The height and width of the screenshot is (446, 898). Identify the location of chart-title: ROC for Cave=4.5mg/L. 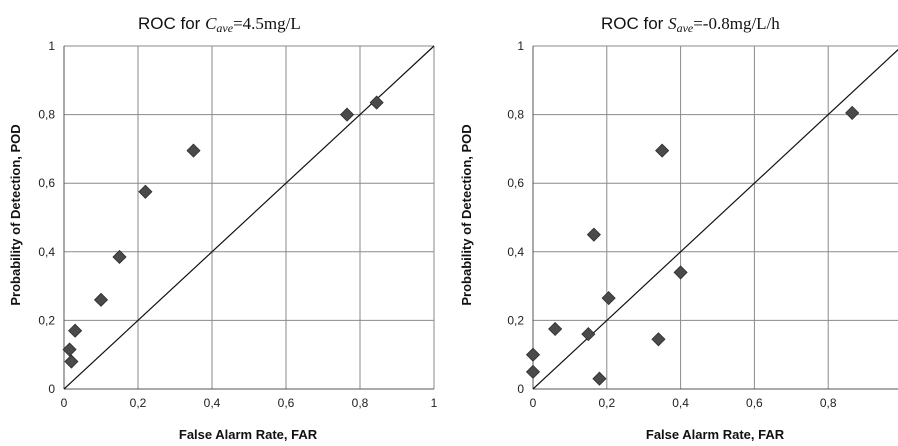
(219, 24).